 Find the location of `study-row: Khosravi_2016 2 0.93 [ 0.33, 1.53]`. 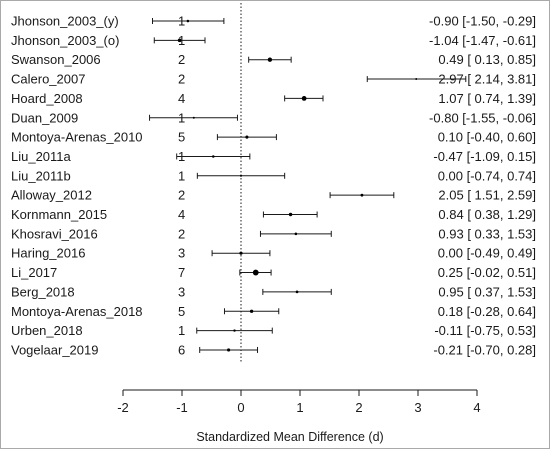

study-row: Khosravi_2016 2 0.93 [ 0.33, 1.53] is located at coordinates (273, 233).